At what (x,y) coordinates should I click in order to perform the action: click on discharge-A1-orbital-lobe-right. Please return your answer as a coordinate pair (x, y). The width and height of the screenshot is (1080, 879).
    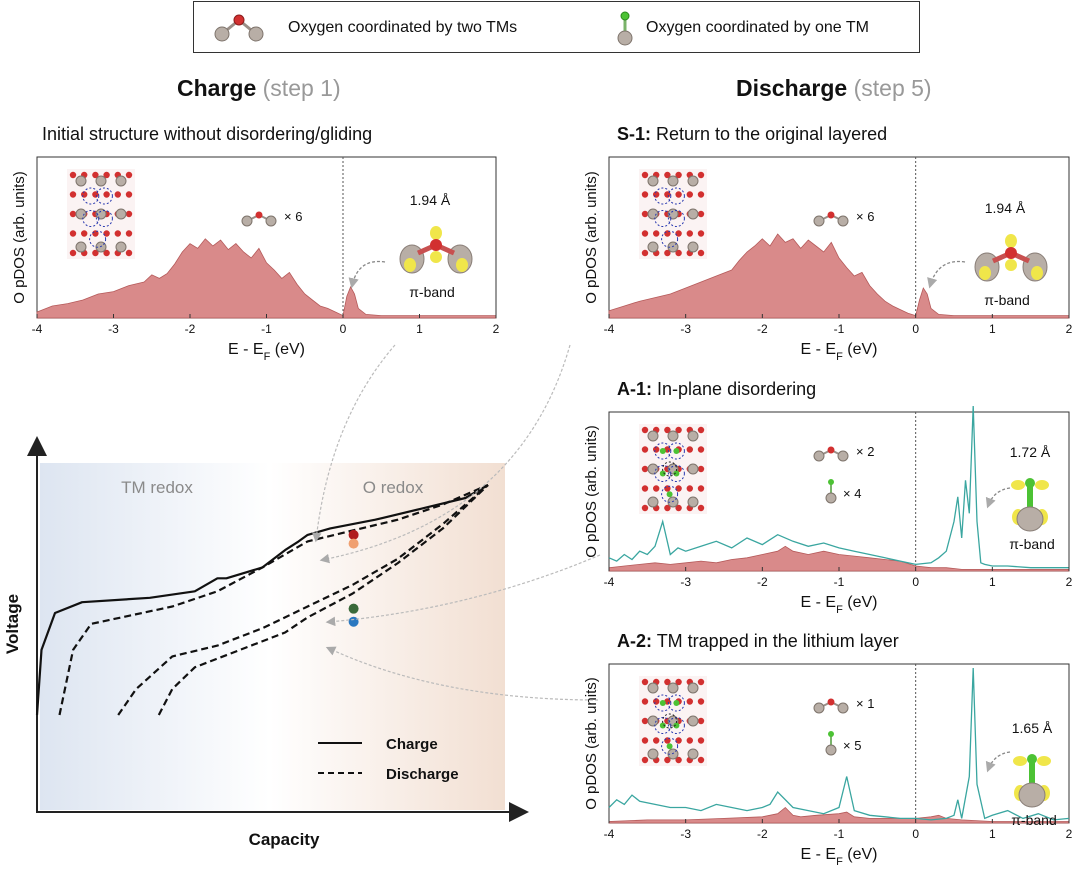
    Looking at the image, I should click on (1042, 485).